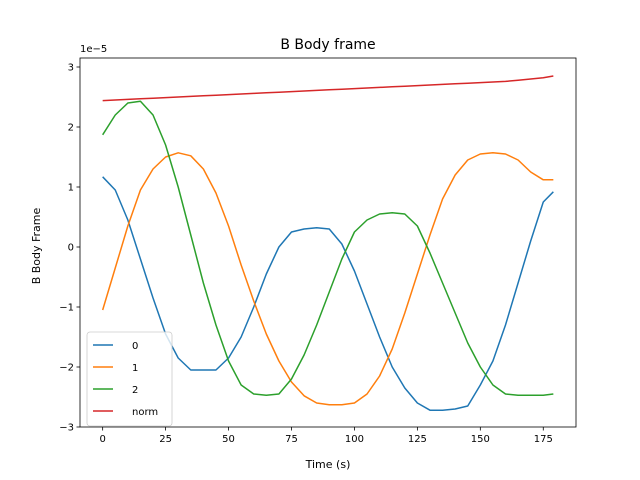  I want to click on y-tick-label: −2, so click(66, 368).